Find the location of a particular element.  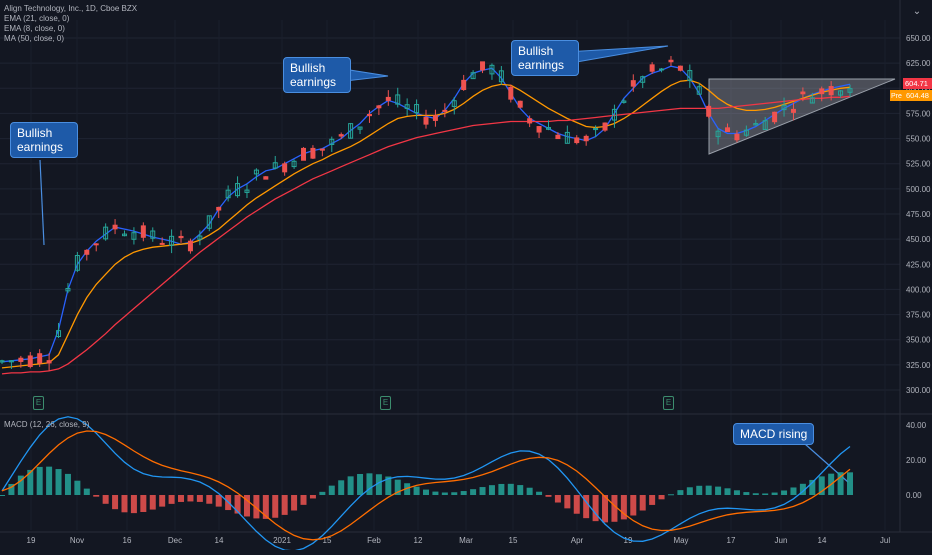

x-tick-label: Jun is located at coordinates (781, 540).